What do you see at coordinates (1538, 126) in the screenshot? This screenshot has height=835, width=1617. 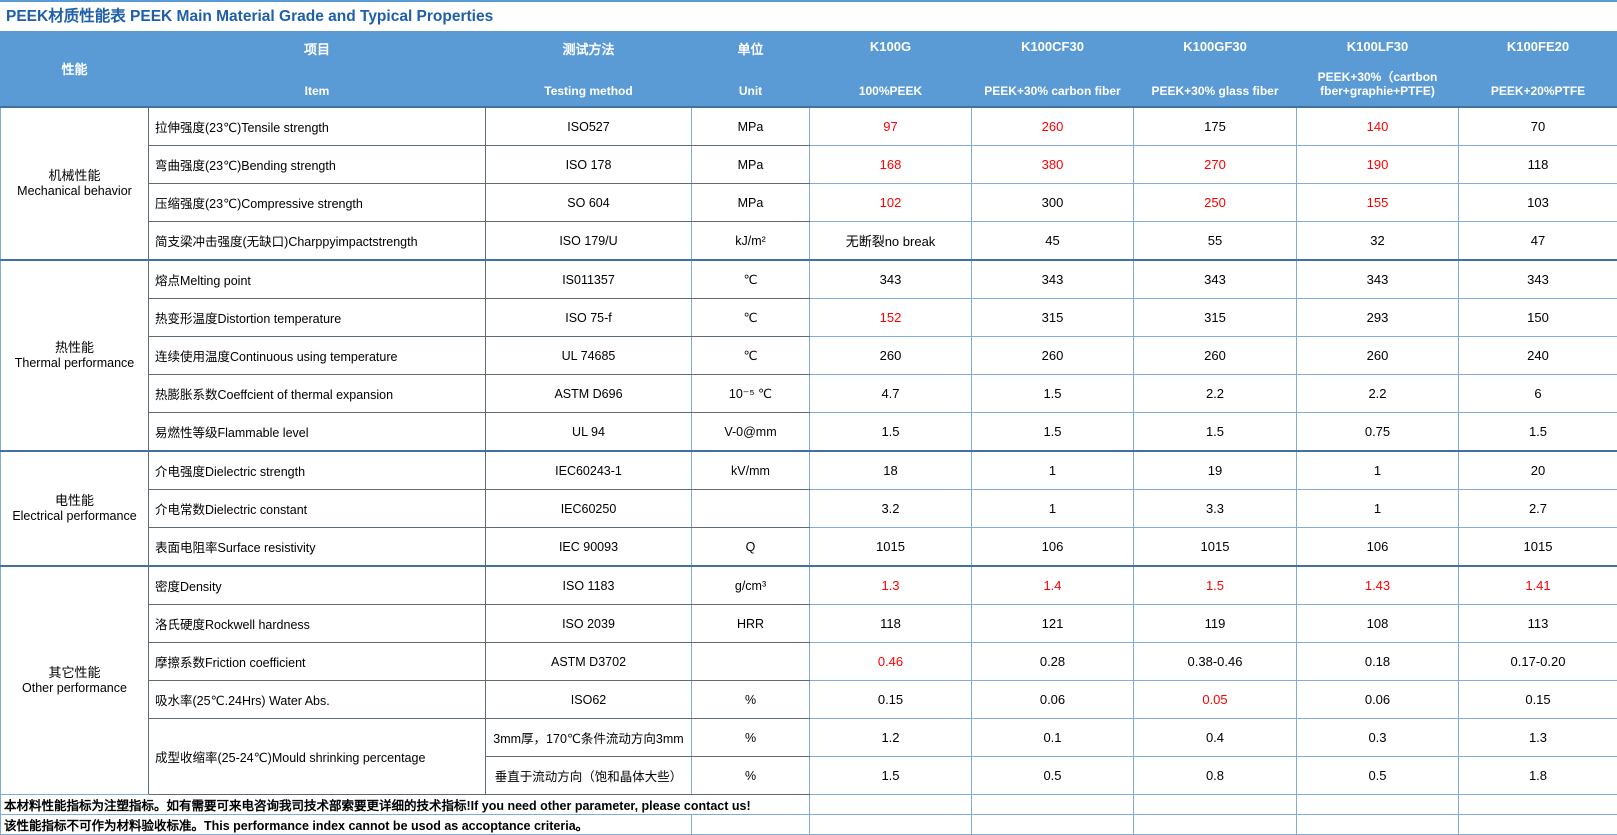 I see `value-cell: 70` at bounding box center [1538, 126].